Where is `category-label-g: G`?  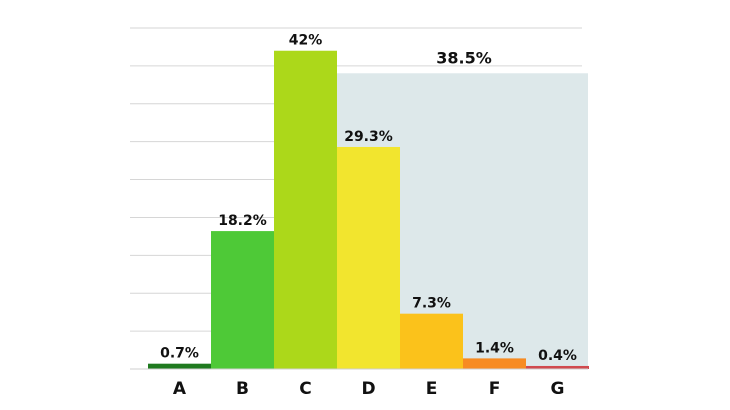
category-label-g: G is located at coordinates (558, 389).